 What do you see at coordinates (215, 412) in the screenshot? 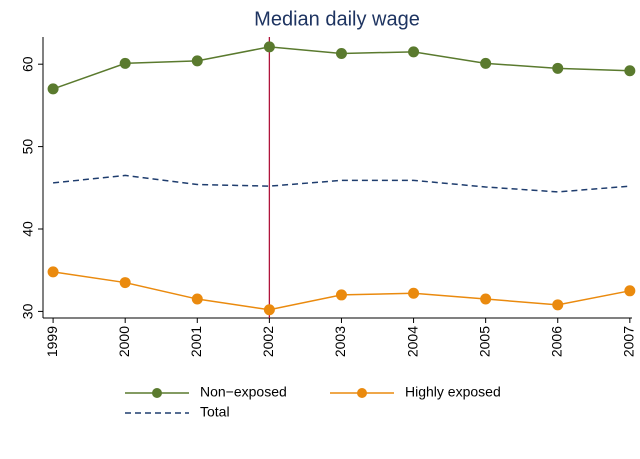
I see `legend-label: Total` at bounding box center [215, 412].